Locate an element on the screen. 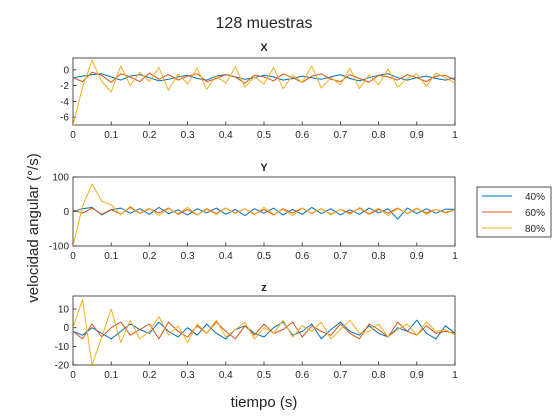 Image resolution: width=560 pixels, height=420 pixels. legend: 40% 60% 80% is located at coordinates (514, 212).